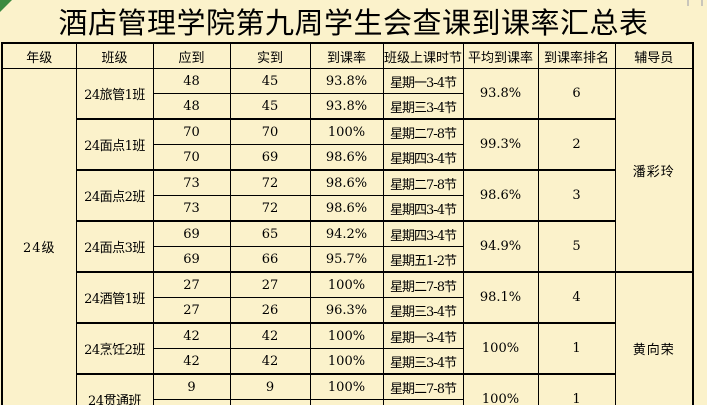 The width and height of the screenshot is (707, 405). Describe the element at coordinates (270, 233) in the screenshot. I see `actual-cell: 65` at that location.